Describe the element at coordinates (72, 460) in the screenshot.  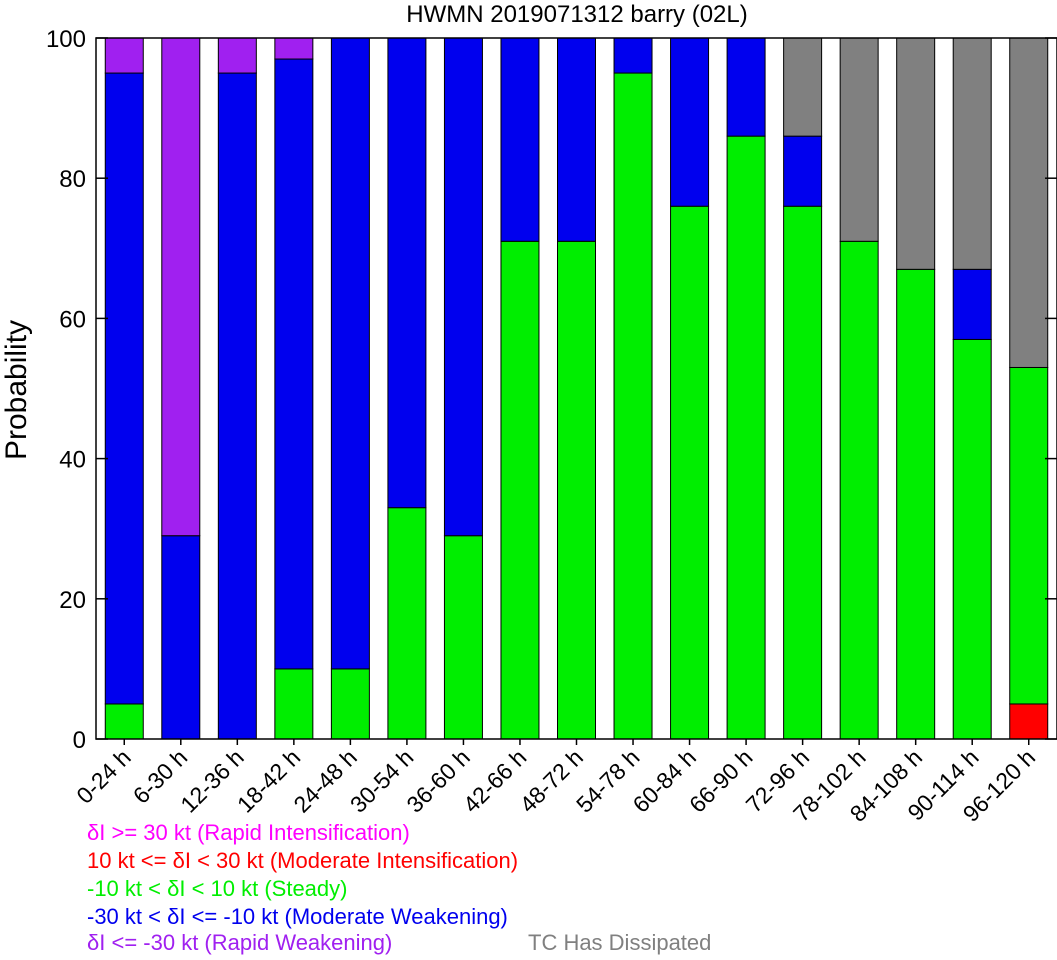
I see `y-tick-label: 40` at that location.